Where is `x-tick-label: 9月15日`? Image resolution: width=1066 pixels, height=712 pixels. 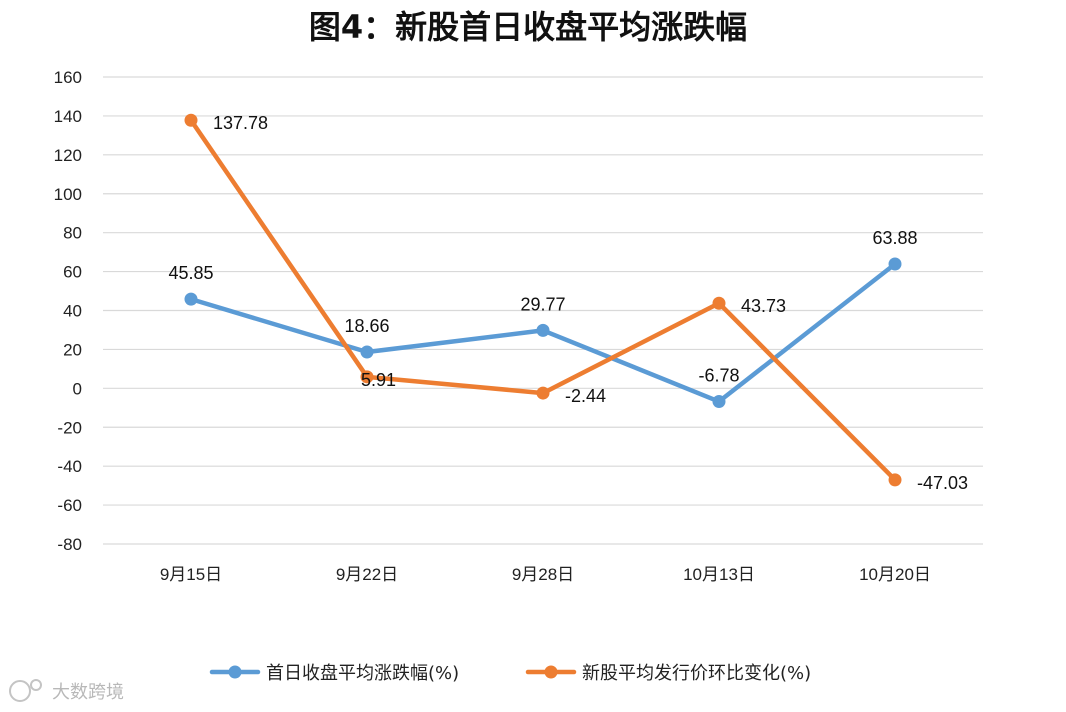 x-tick-label: 9月15日 is located at coordinates (191, 574).